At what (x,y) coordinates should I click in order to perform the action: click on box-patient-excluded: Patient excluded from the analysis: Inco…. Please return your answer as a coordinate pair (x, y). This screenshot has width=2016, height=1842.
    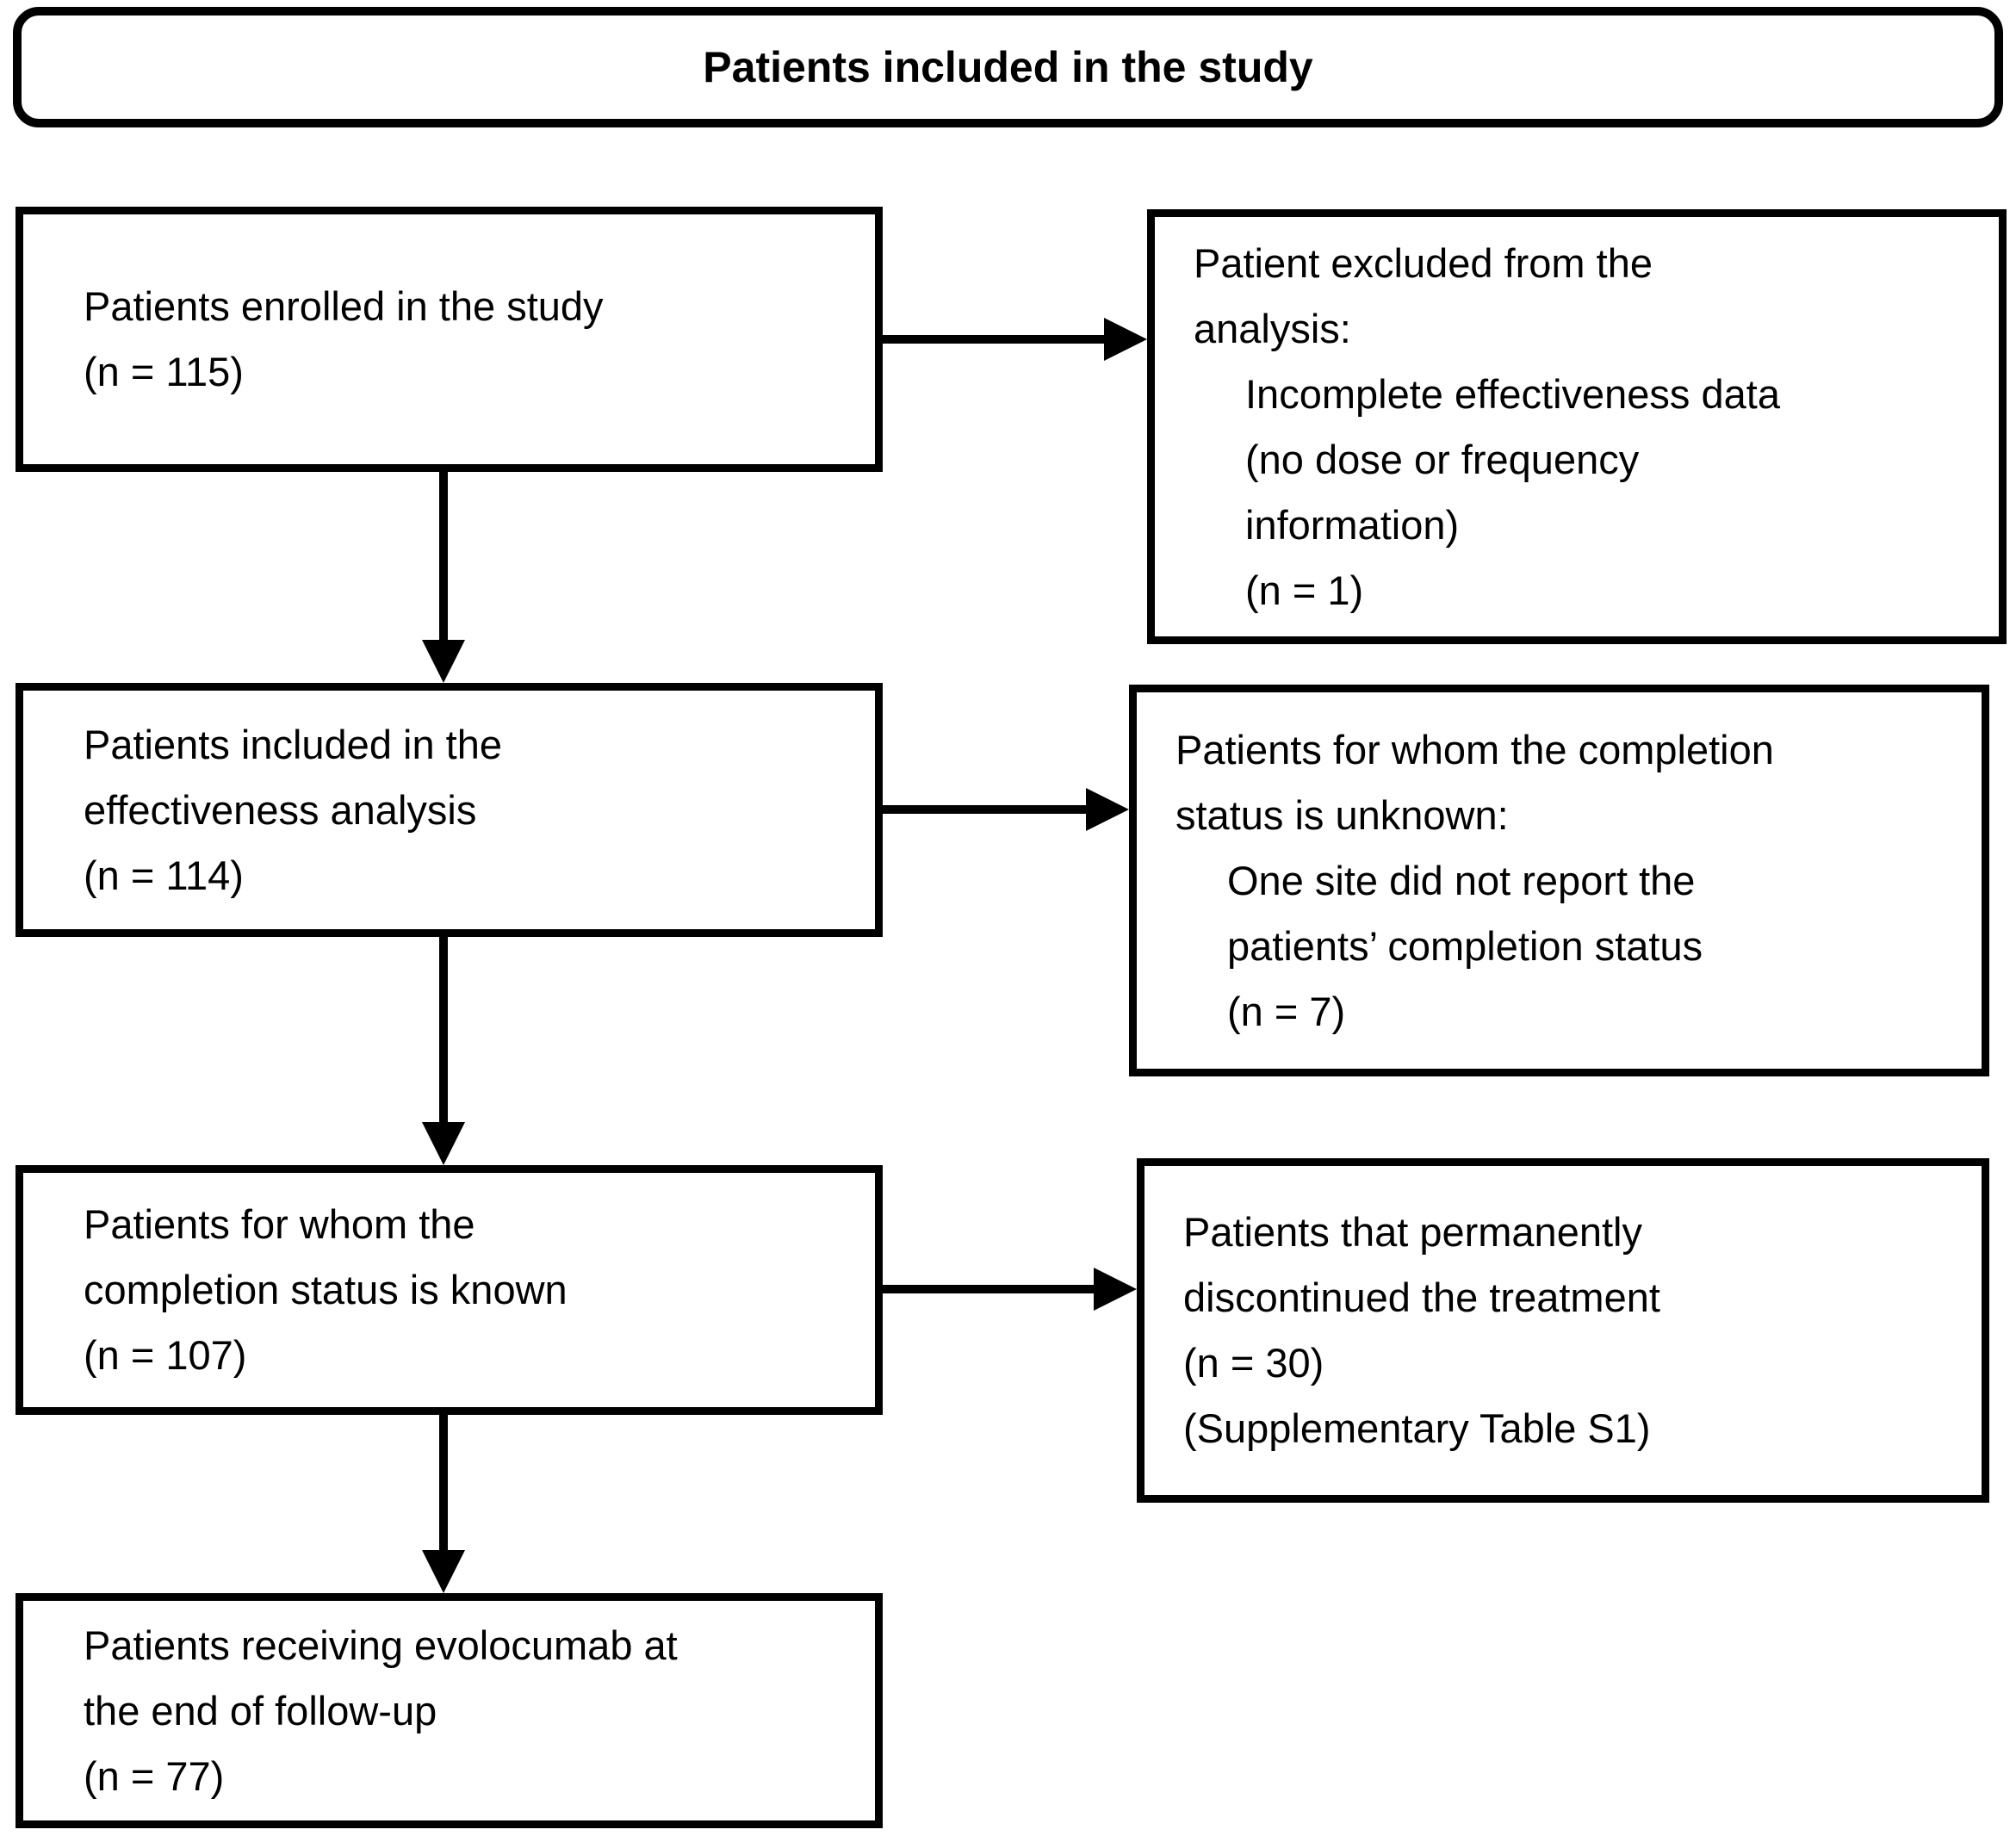
    Looking at the image, I should click on (1577, 426).